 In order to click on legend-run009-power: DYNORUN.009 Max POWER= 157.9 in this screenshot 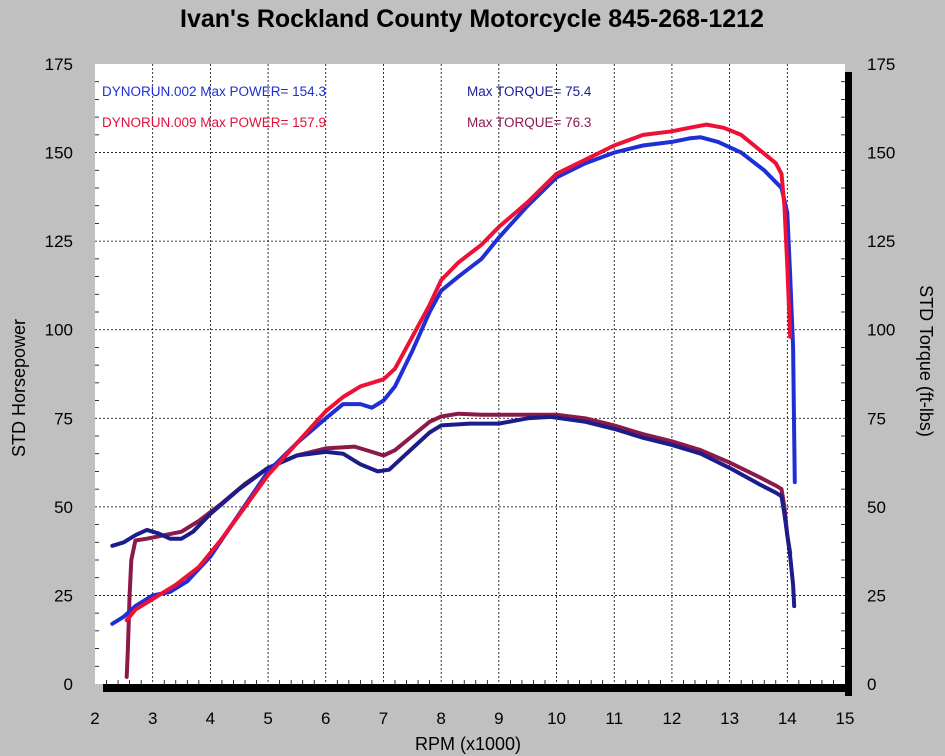, I will do `click(214, 122)`.